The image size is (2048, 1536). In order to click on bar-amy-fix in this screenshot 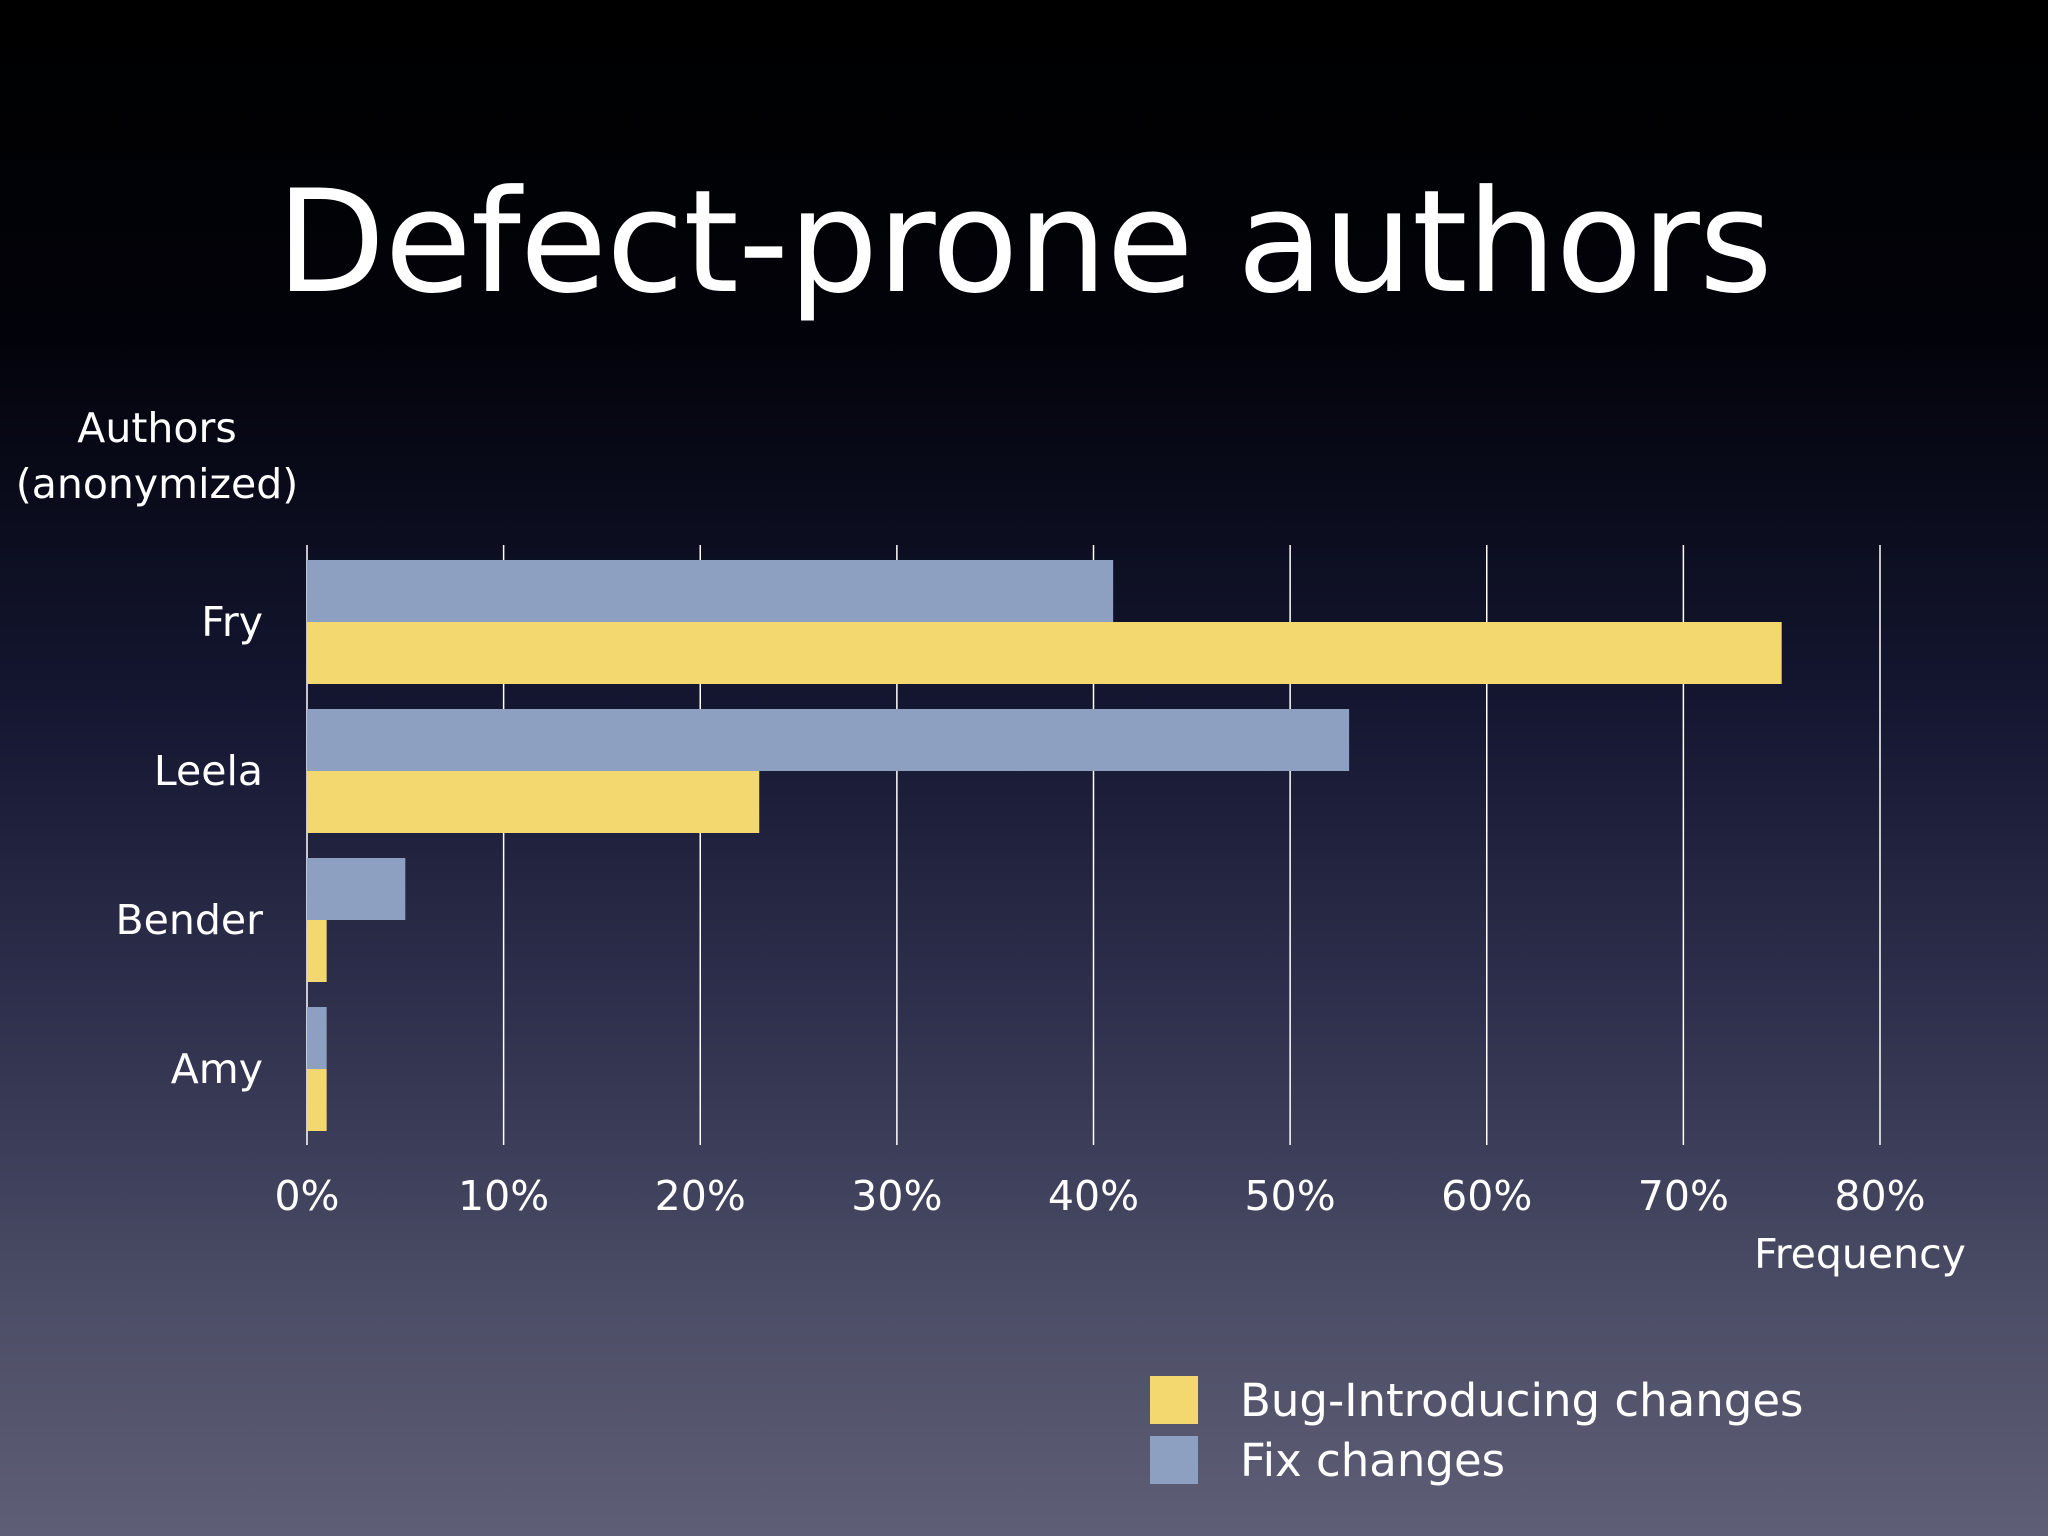, I will do `click(317, 1038)`.